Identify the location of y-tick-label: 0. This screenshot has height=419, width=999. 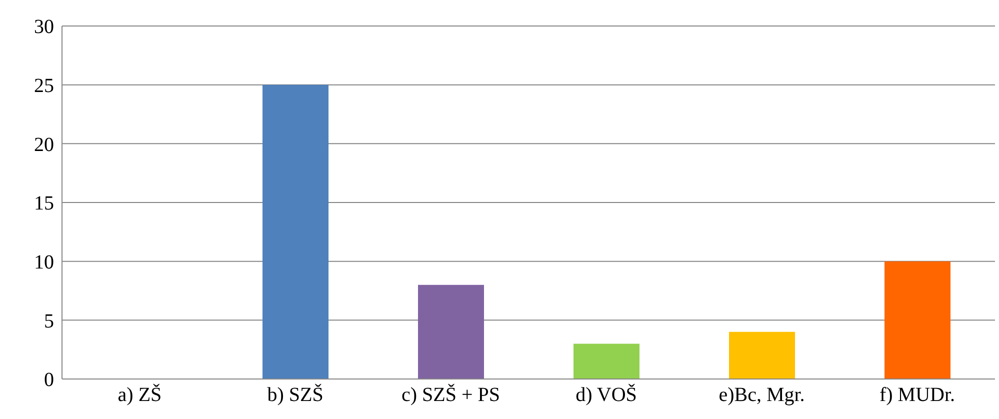
(49, 380).